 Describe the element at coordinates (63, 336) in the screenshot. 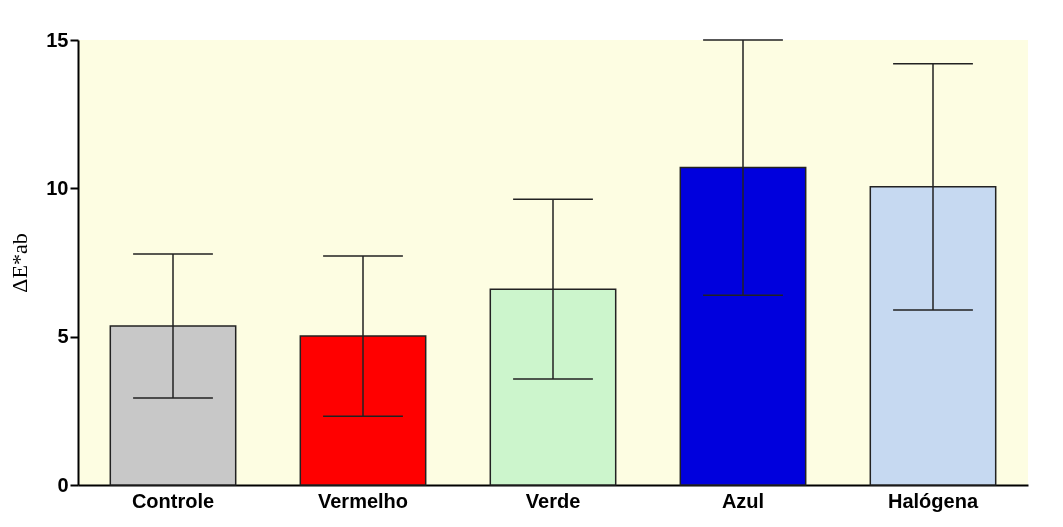

I see `y-tick-label: 5` at that location.